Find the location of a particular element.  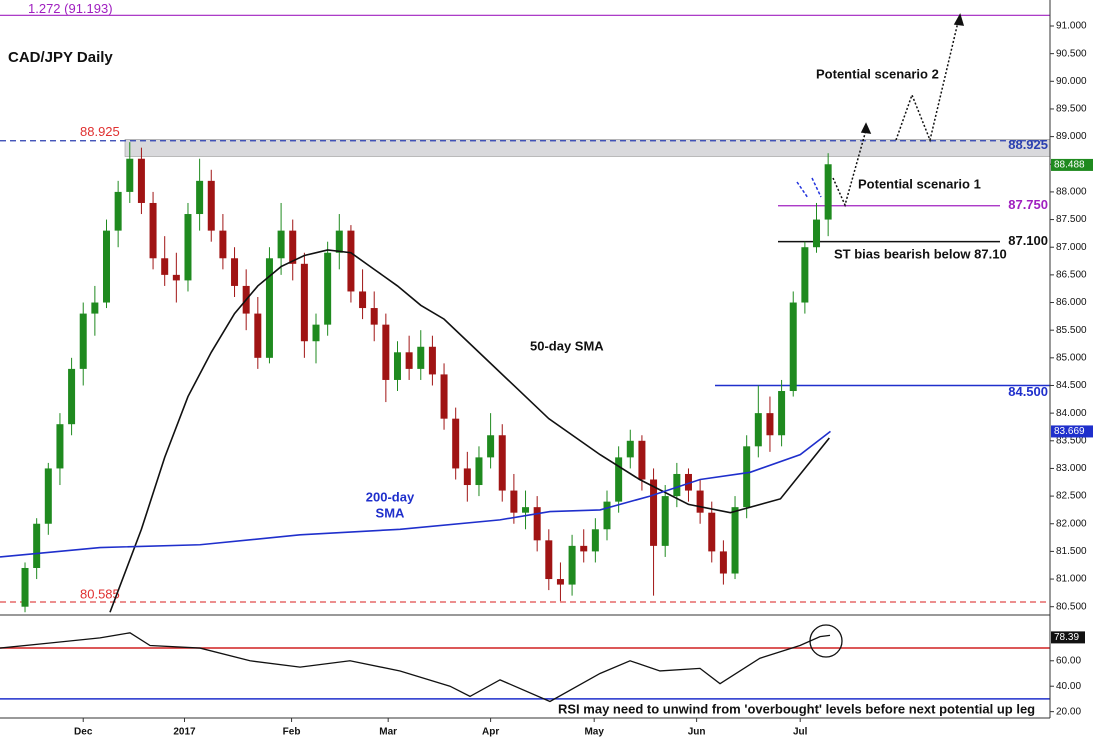

x-tick-label: Feb is located at coordinates (292, 732).